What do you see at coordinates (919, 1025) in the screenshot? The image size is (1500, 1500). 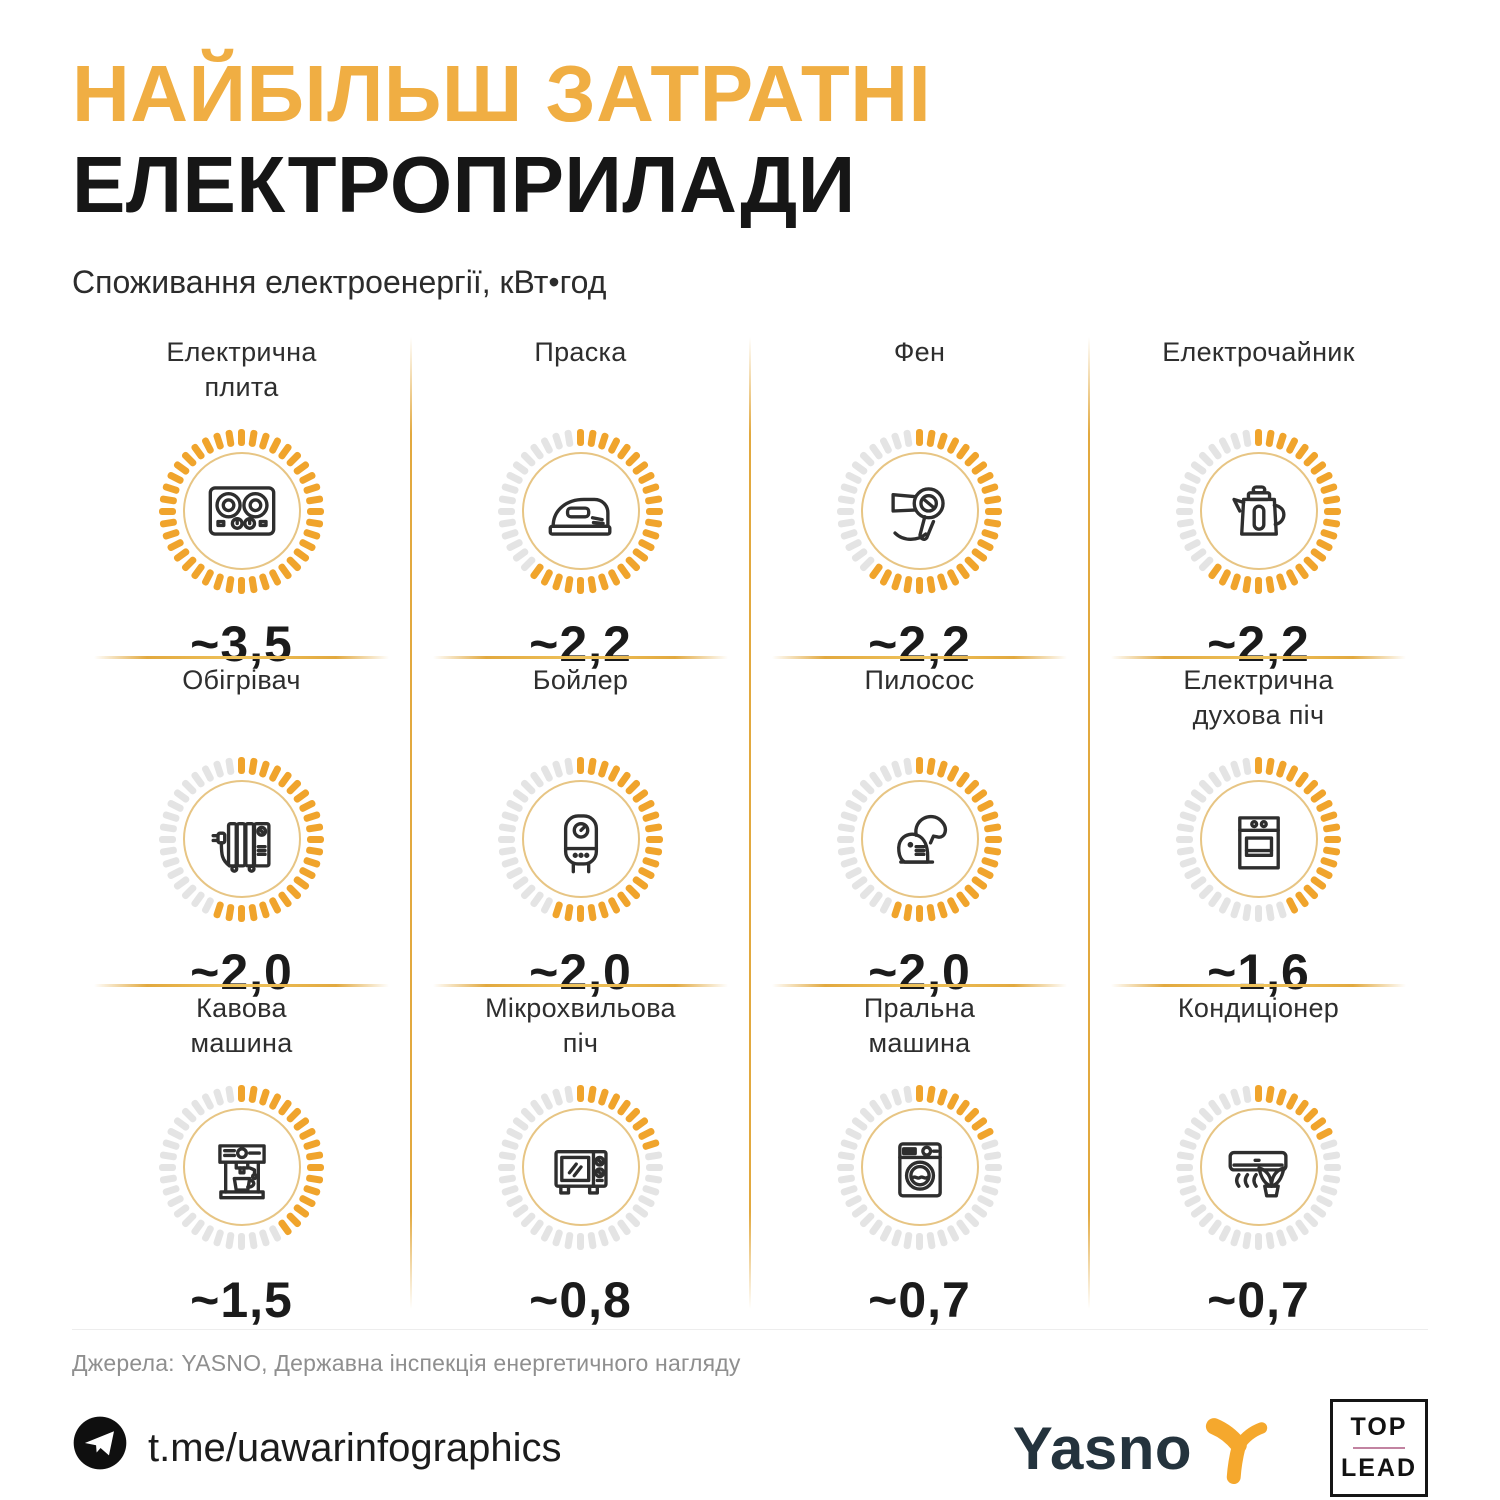 I see `appliance-label: Пральна машина` at bounding box center [919, 1025].